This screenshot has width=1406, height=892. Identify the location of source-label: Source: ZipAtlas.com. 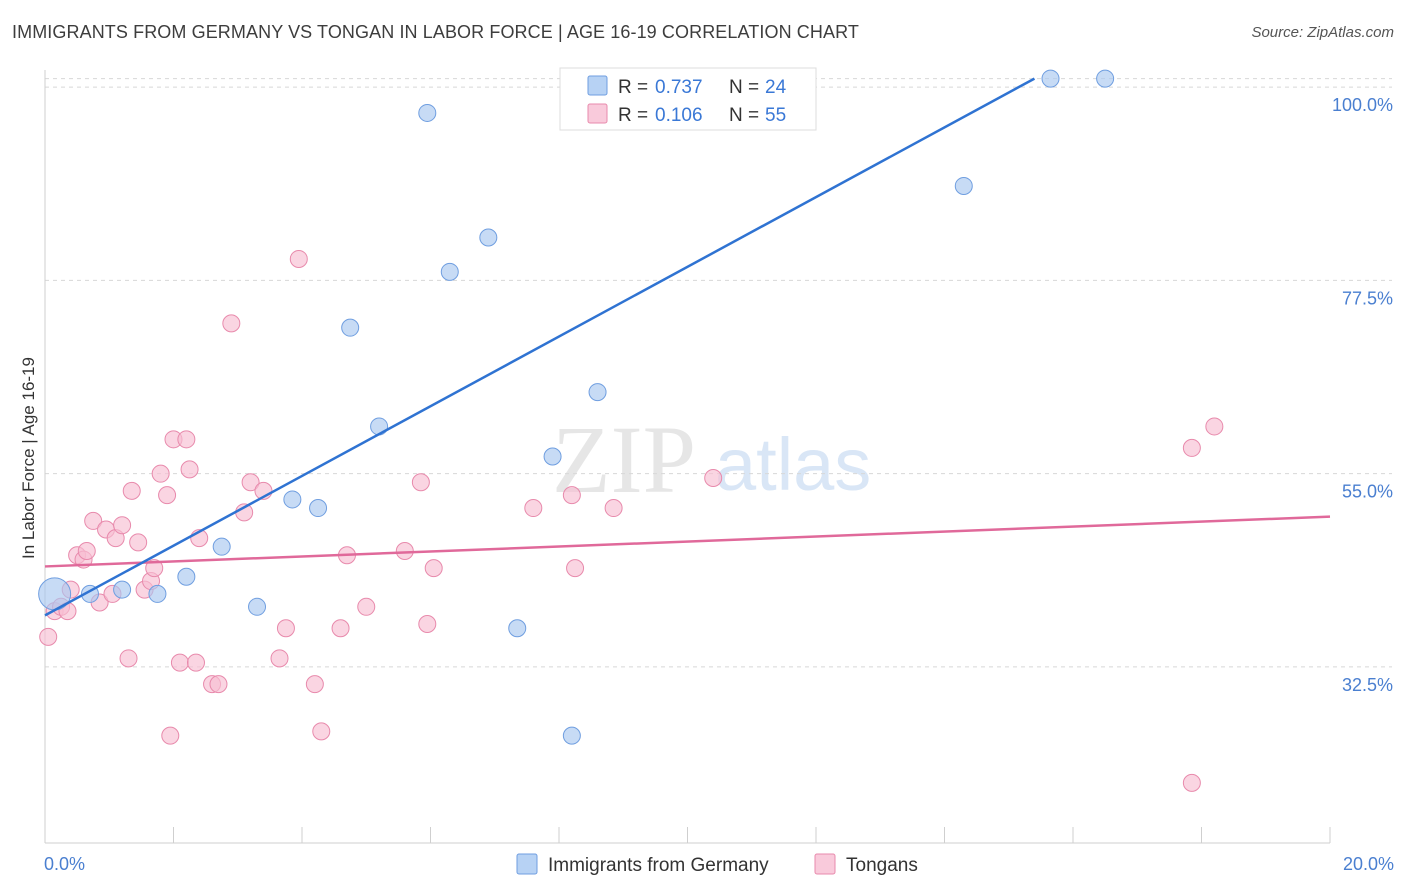
(1322, 32).